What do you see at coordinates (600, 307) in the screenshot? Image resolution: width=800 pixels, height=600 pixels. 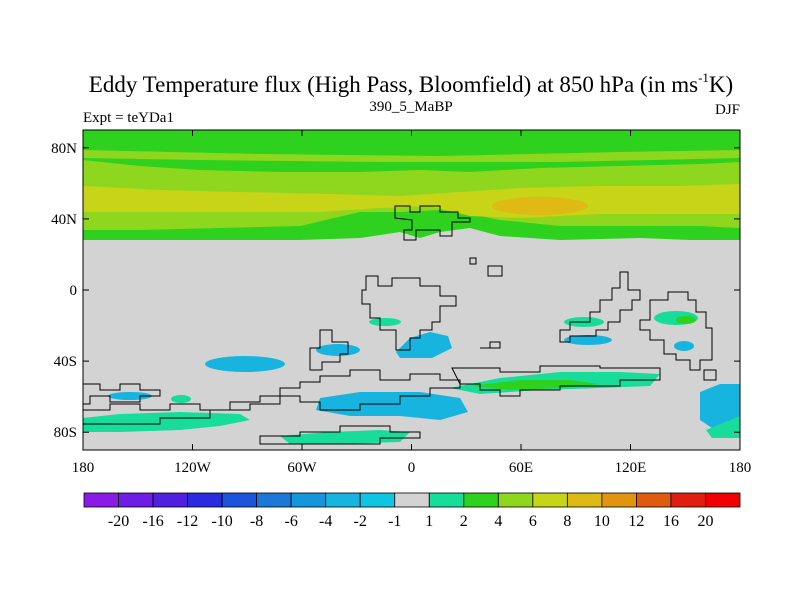 I see `coastline-asia-east` at bounding box center [600, 307].